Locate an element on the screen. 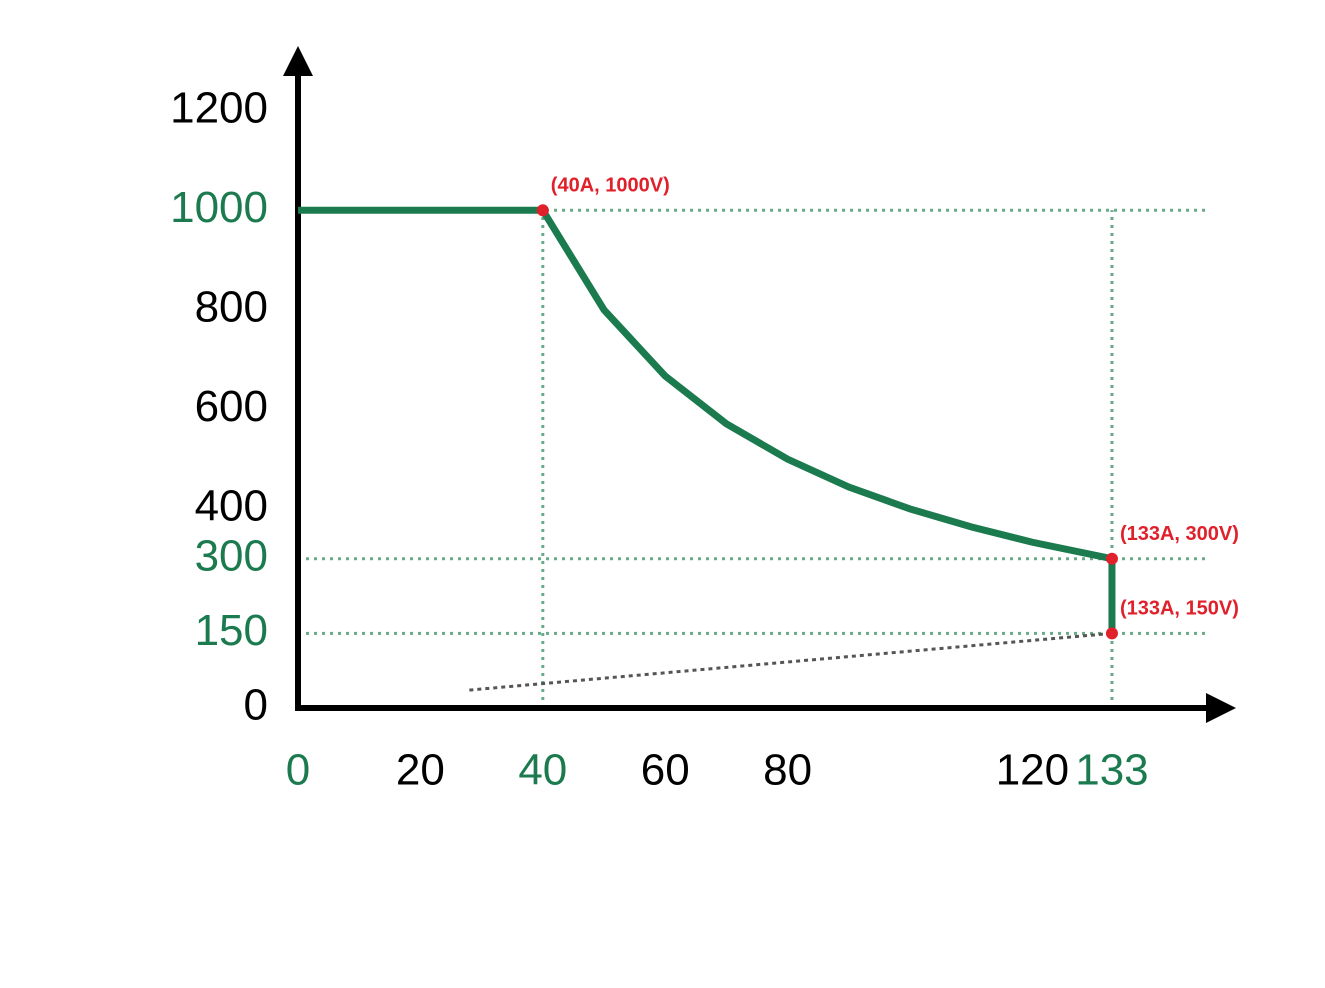 Image resolution: width=1325 pixels, height=988 pixels. y-tick-label: 150 is located at coordinates (231, 630).